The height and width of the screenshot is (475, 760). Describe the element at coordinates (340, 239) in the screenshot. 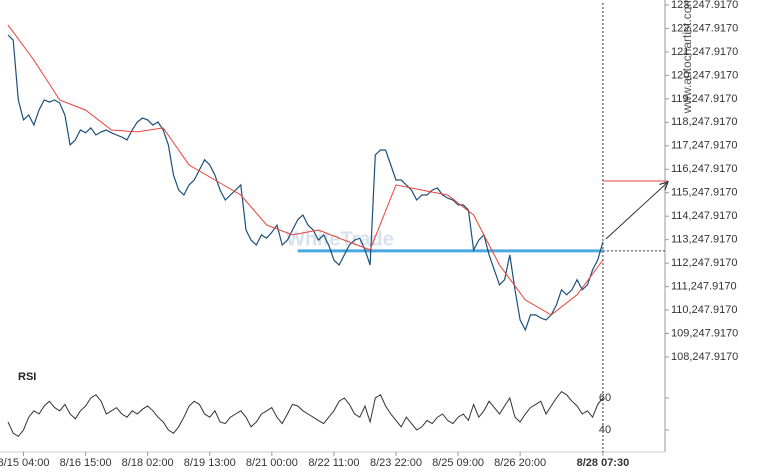

I see `watermark: WhiteTrade` at that location.